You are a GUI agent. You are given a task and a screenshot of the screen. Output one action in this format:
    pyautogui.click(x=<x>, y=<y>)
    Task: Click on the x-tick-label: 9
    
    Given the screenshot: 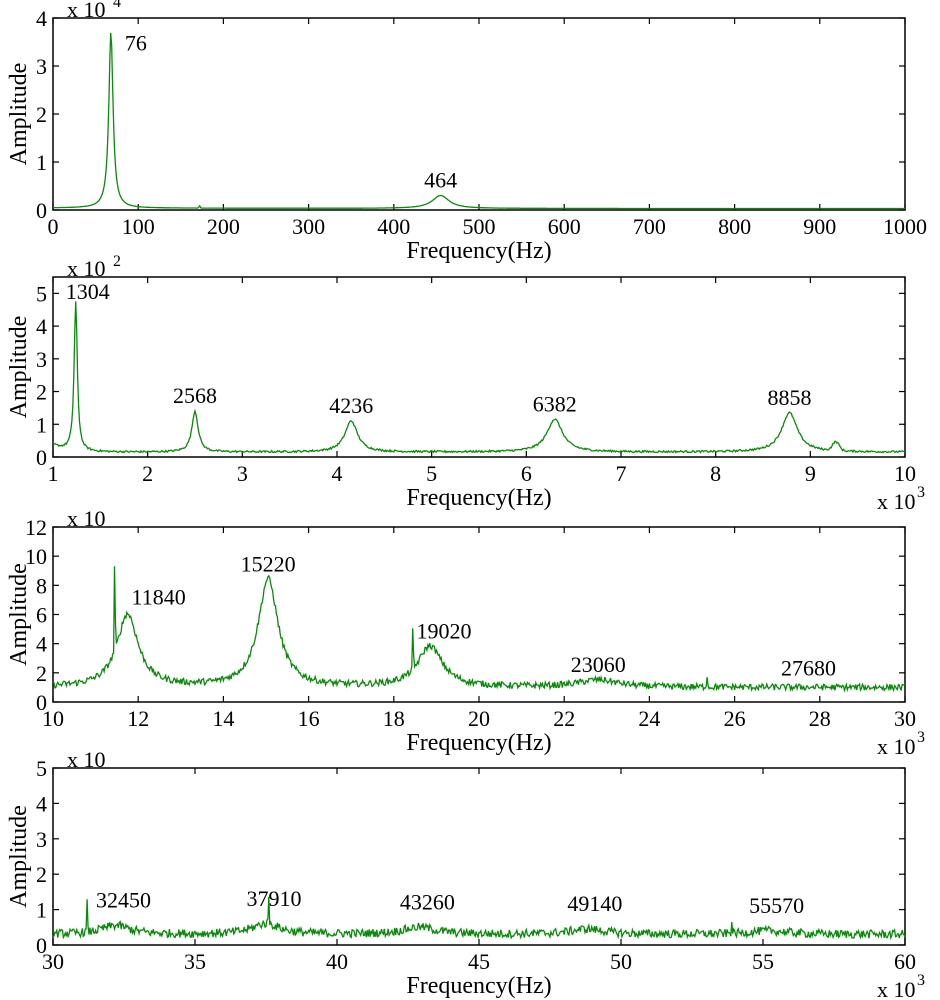 What is the action you would take?
    pyautogui.click(x=810, y=473)
    